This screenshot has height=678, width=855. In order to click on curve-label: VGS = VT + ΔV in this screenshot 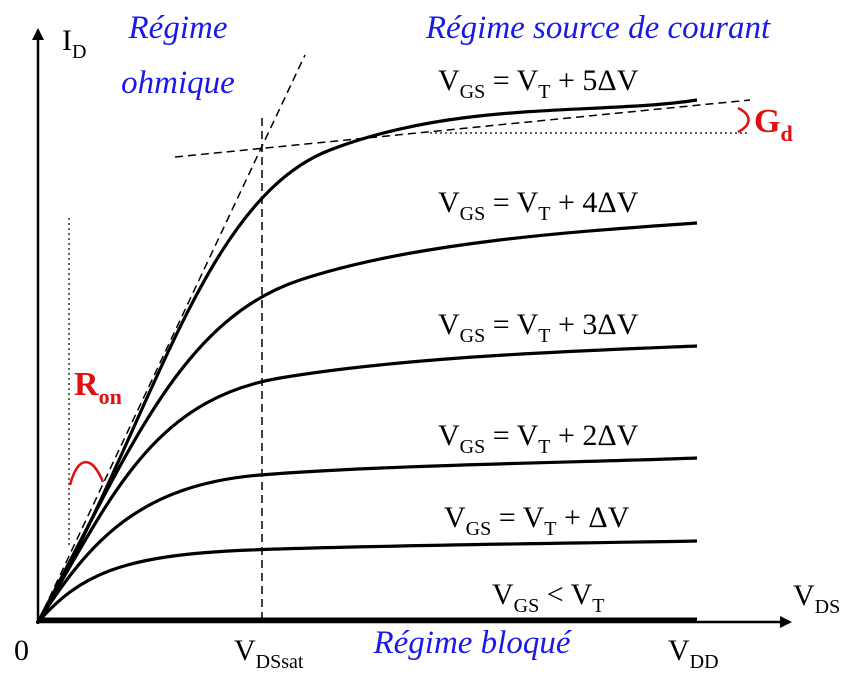, I will do `click(537, 520)`.